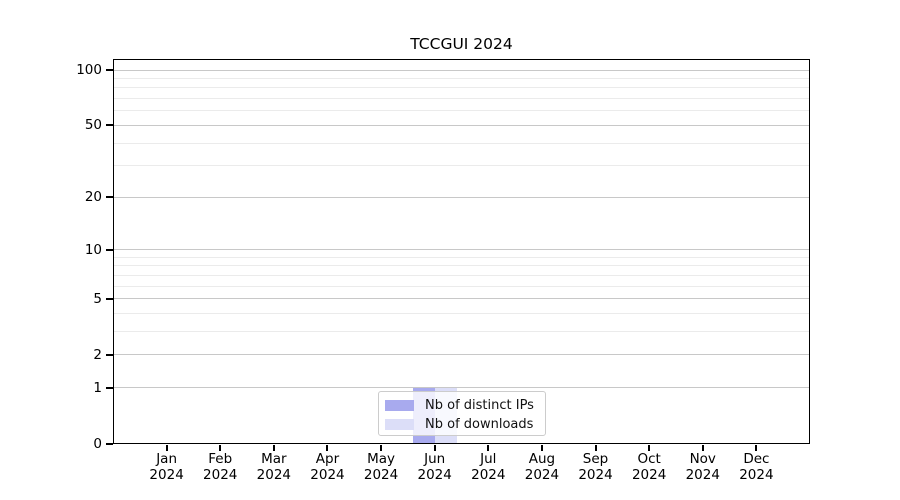  I want to click on y-tick-label: 2, so click(97, 354).